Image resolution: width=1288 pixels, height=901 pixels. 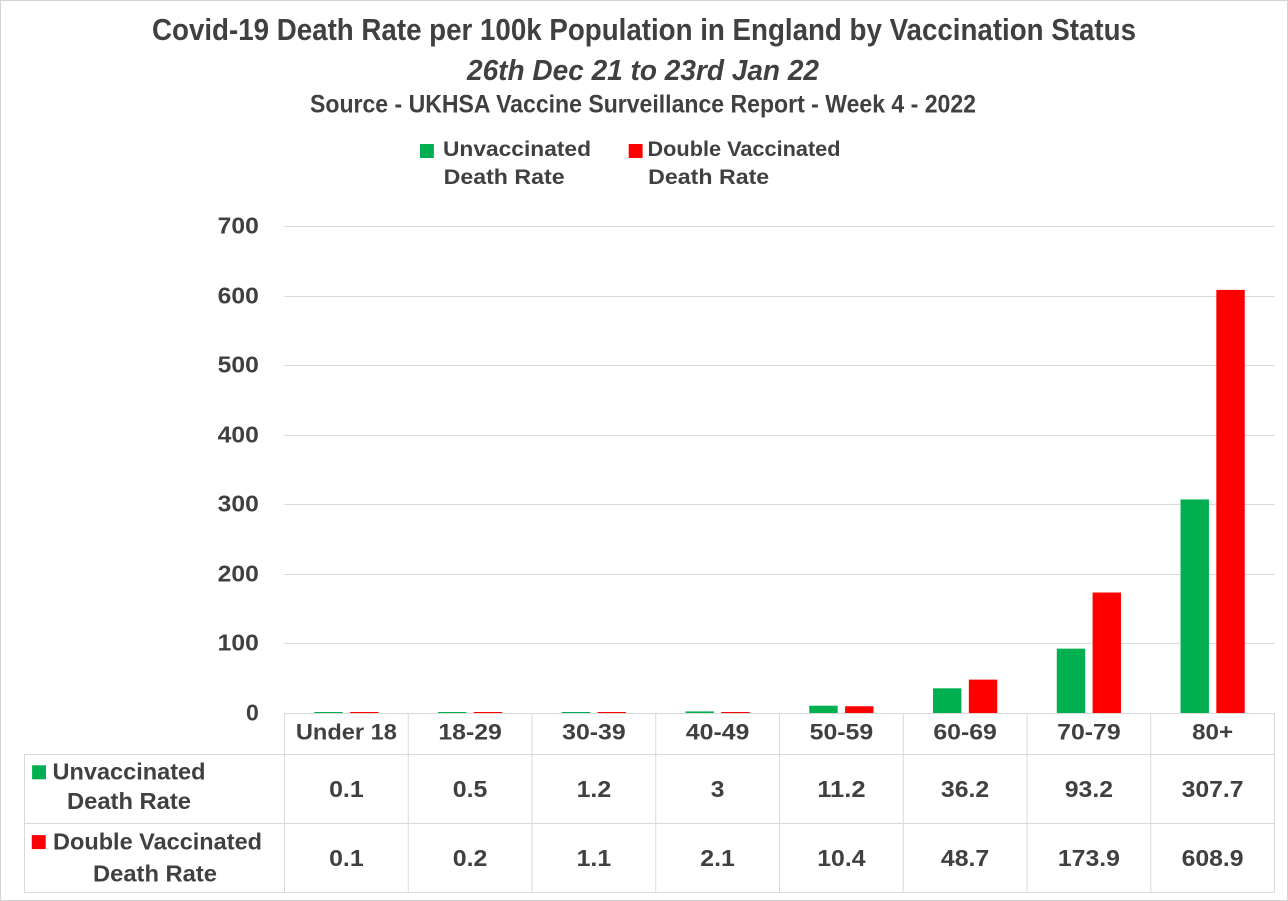 I want to click on svg-text: 1.2, so click(x=594, y=789).